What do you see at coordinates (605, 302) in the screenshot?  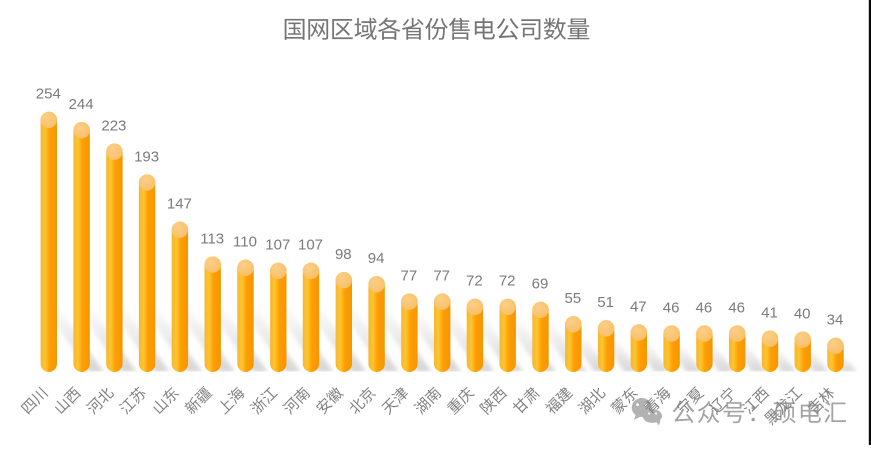 I see `svg-text: 51` at bounding box center [605, 302].